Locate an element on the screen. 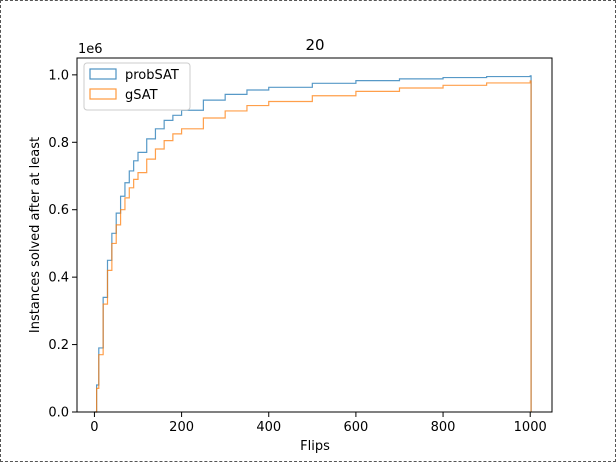  y-tick-label: 0.6 is located at coordinates (58, 210).